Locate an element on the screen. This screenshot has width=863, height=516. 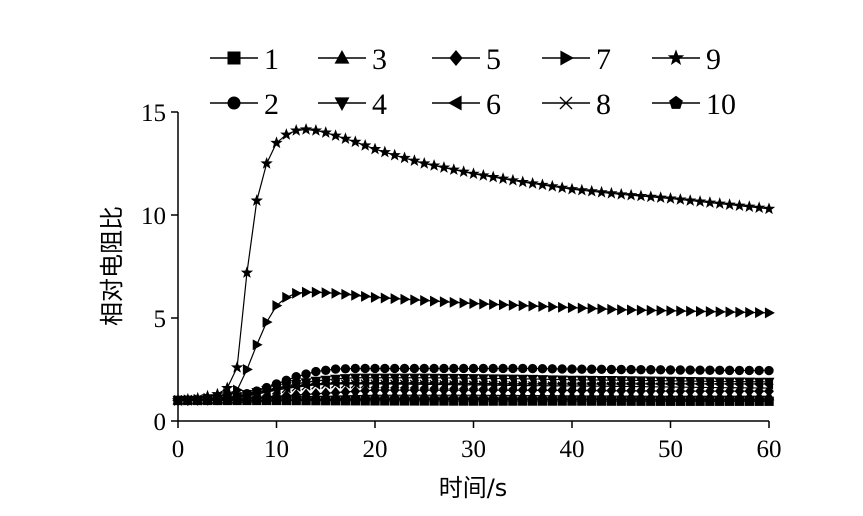
x-tick-label: 0 is located at coordinates (178, 449).